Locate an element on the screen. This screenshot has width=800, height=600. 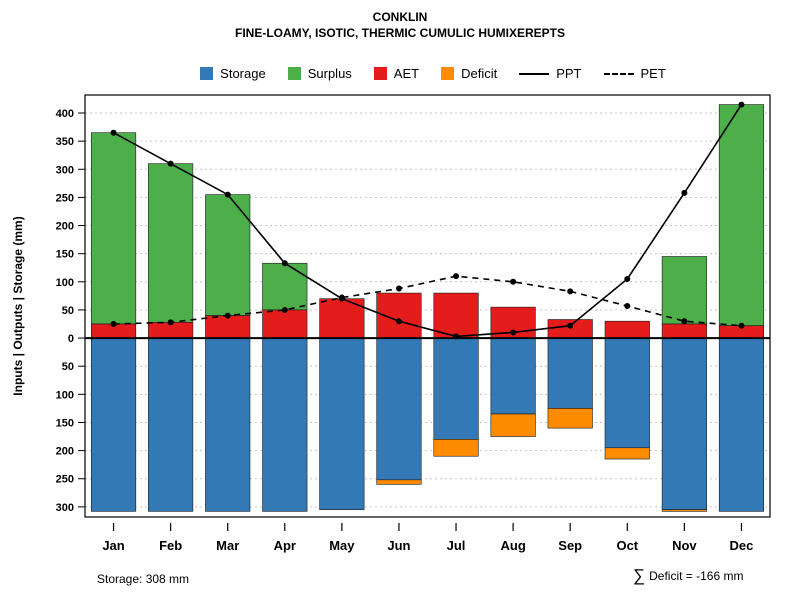
legend-label: Surplus is located at coordinates (329, 73).